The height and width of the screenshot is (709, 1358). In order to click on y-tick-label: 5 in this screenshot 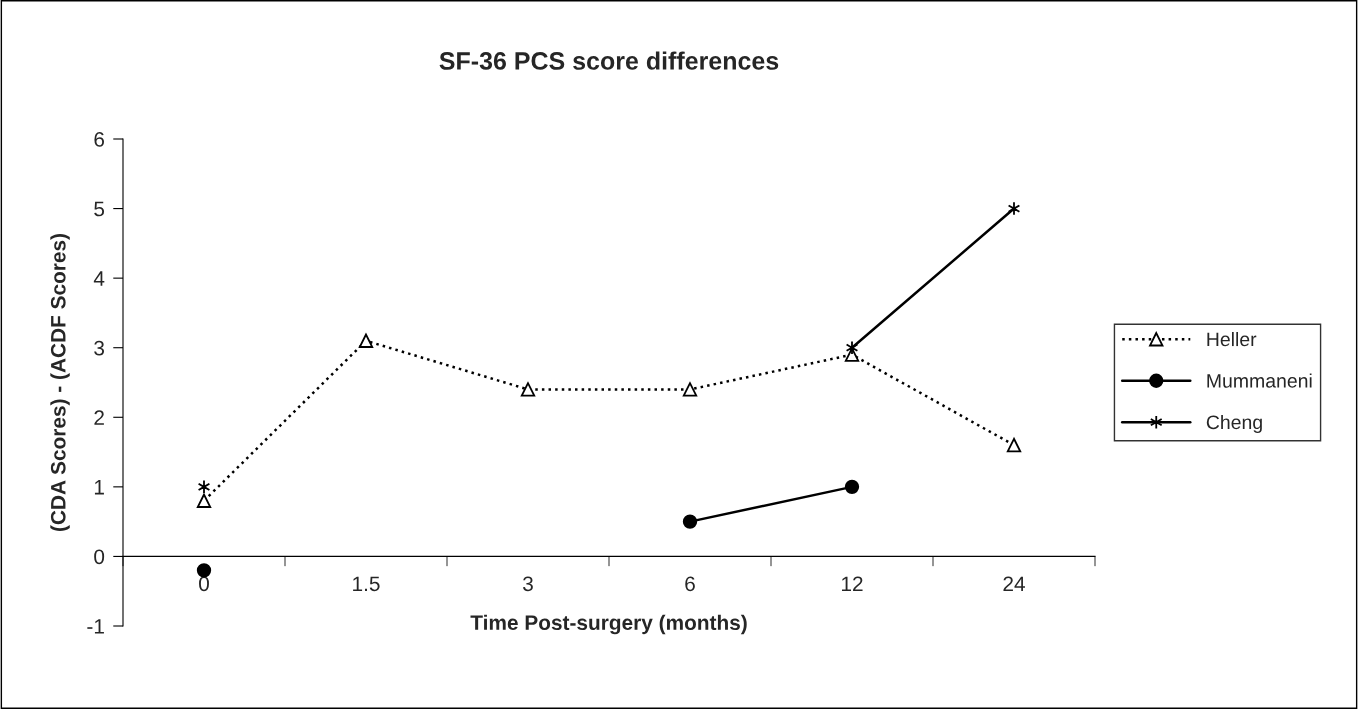, I will do `click(99, 209)`.